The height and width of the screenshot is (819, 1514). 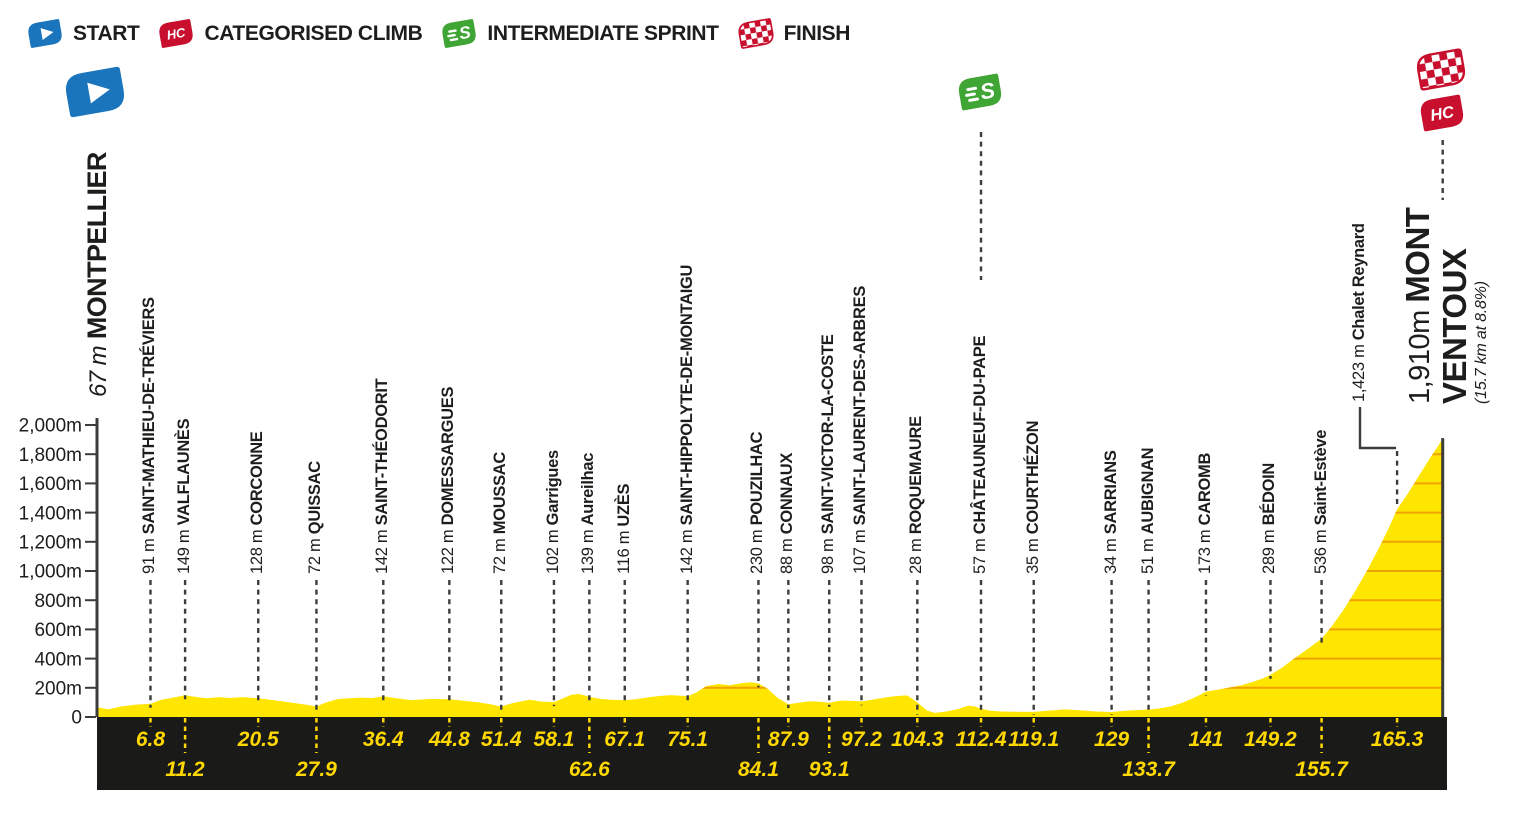 What do you see at coordinates (817, 33) in the screenshot?
I see `legend-label-finish: FINISH` at bounding box center [817, 33].